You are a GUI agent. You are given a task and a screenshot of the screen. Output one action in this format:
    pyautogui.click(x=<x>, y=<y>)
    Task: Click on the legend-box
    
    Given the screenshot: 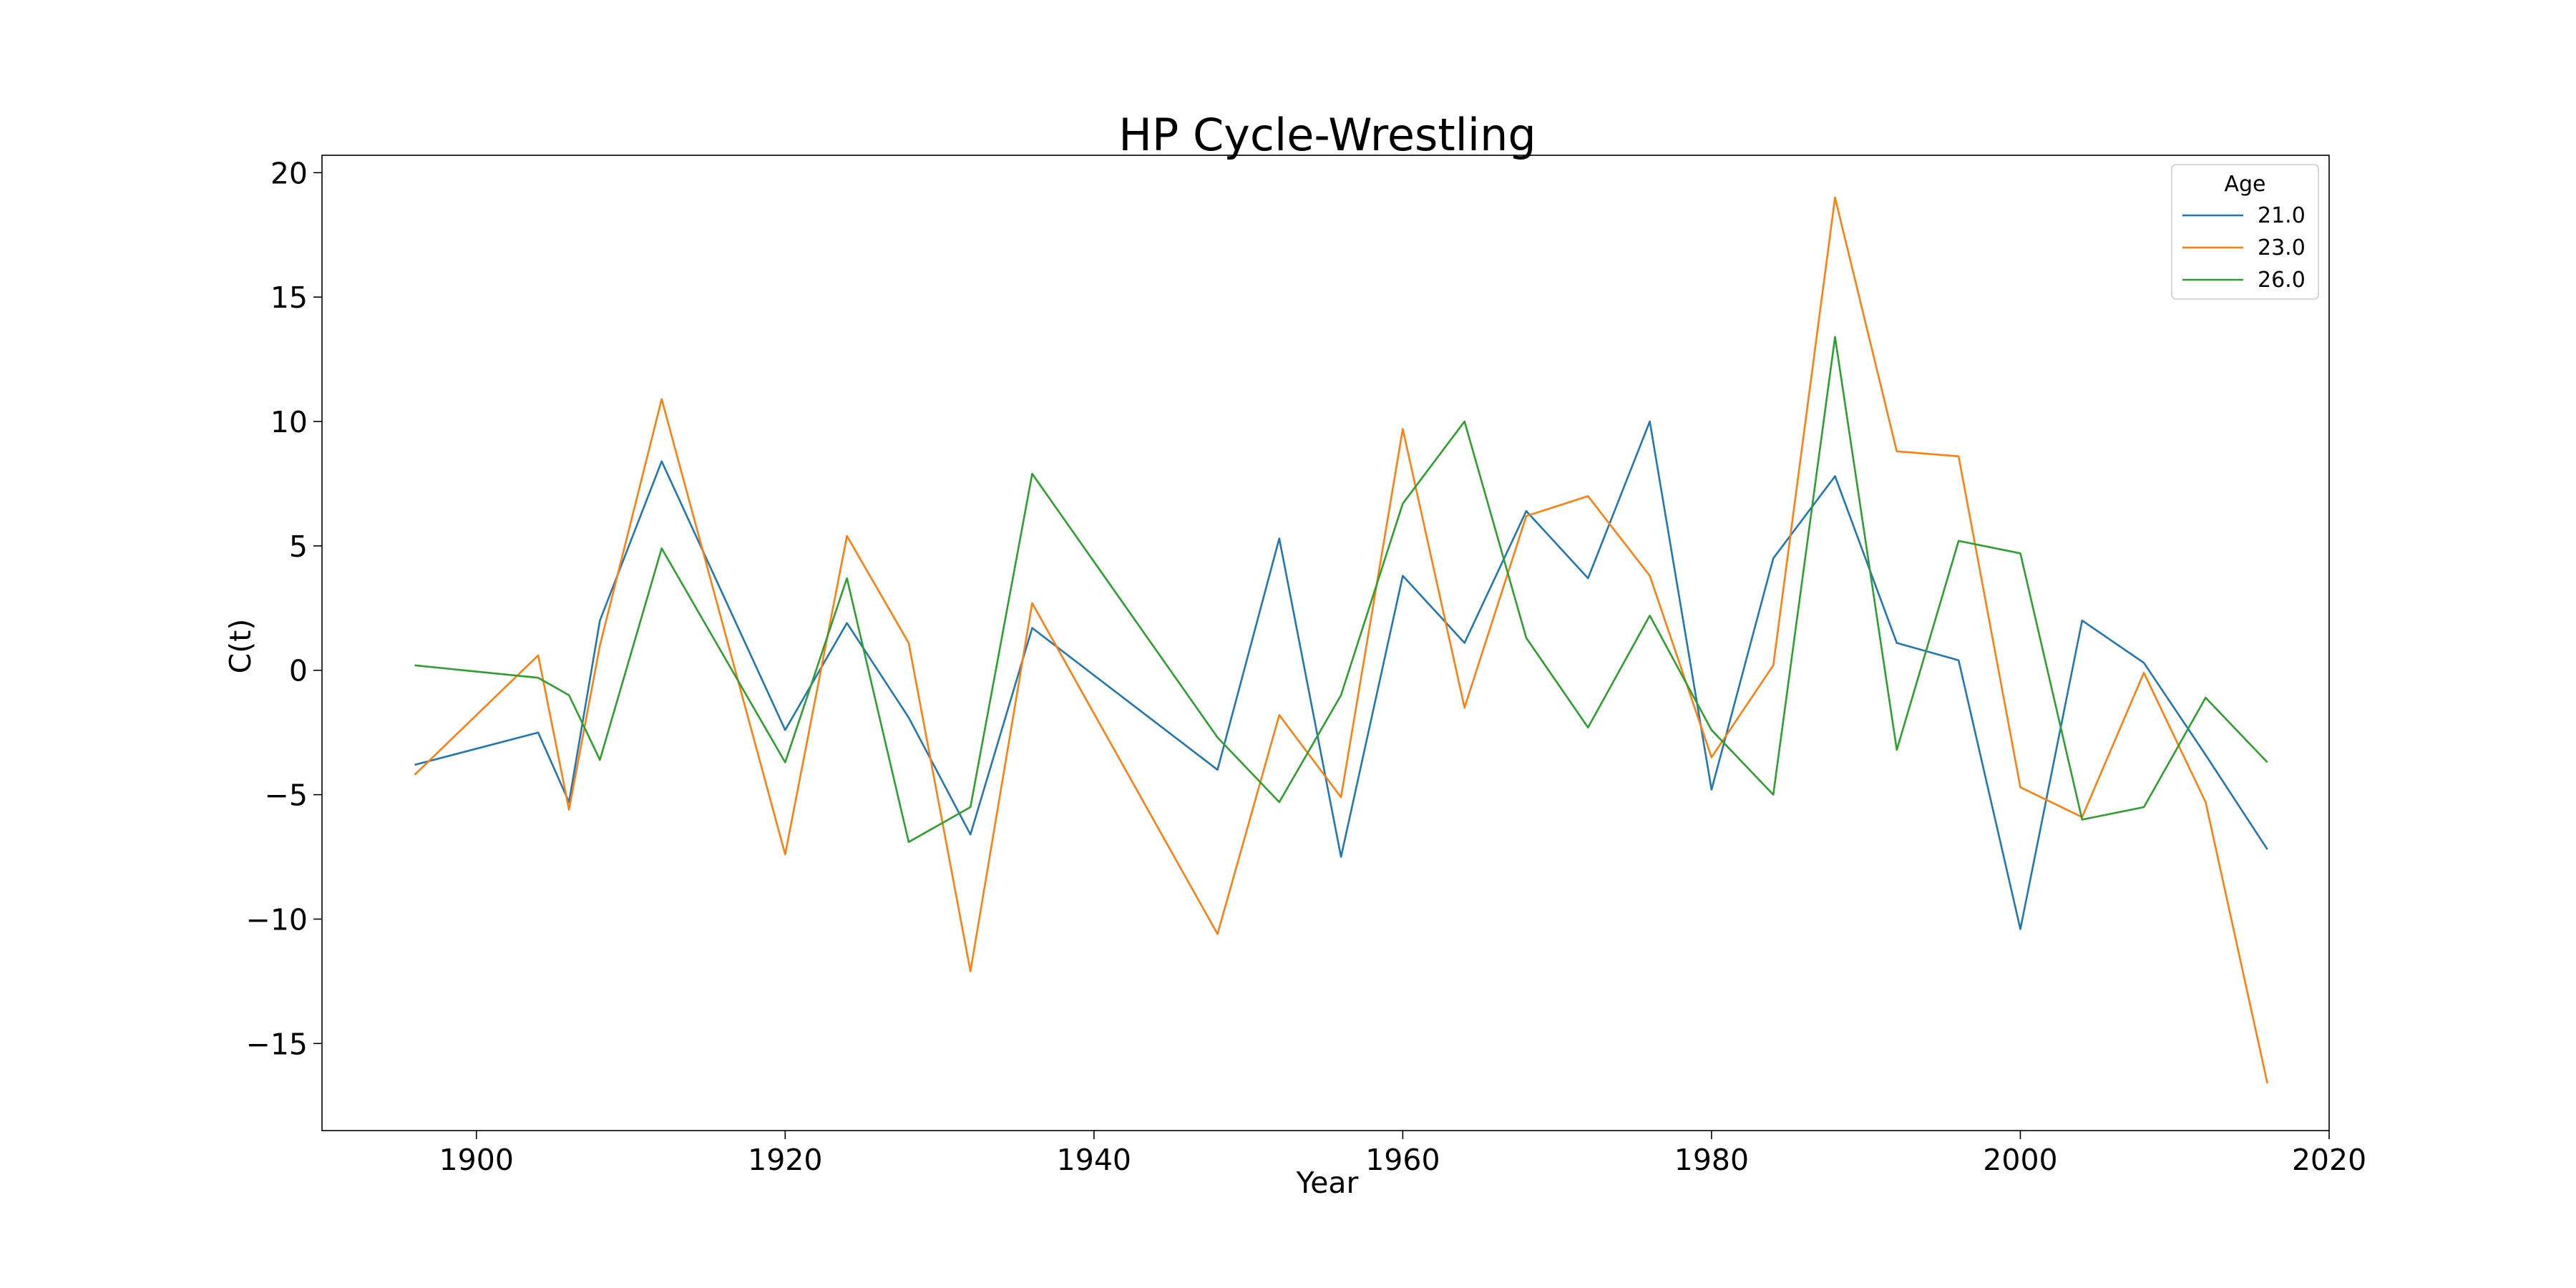 What is the action you would take?
    pyautogui.click(x=2245, y=232)
    